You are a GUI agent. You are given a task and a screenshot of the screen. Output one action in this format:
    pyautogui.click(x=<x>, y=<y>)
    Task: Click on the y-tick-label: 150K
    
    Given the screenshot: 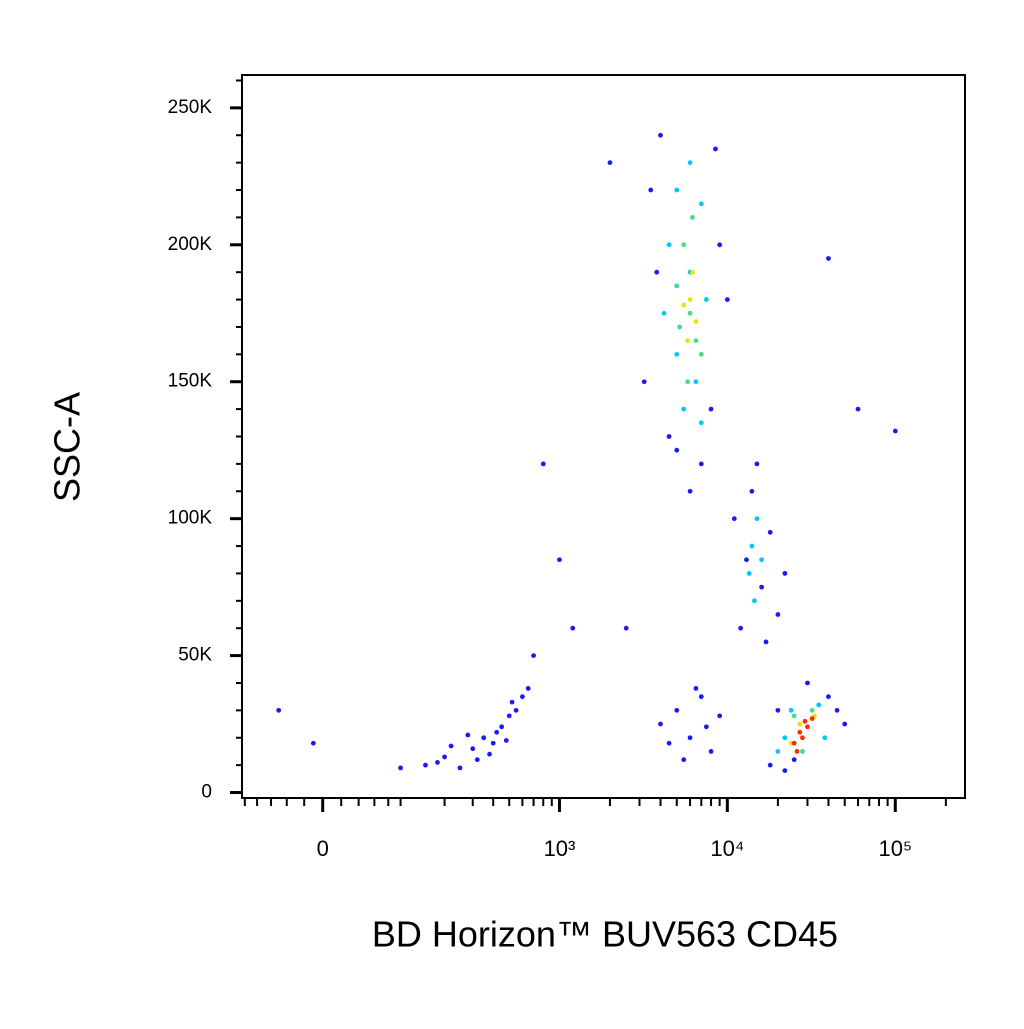 What is the action you would take?
    pyautogui.click(x=190, y=381)
    